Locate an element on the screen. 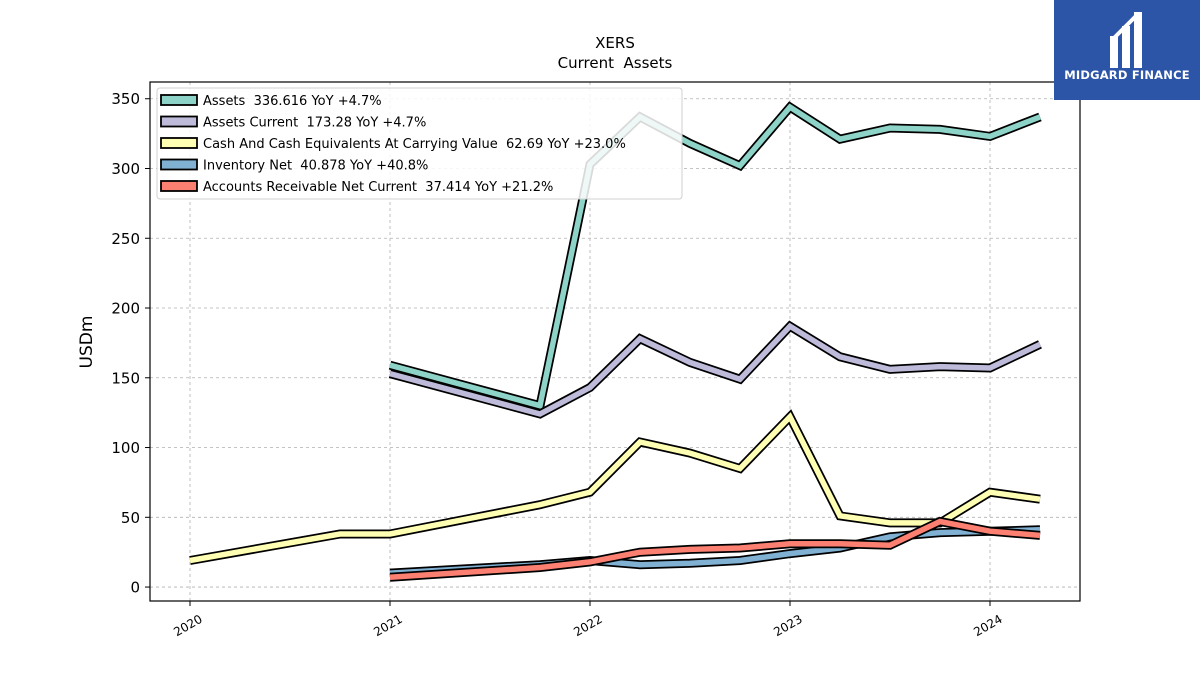 This screenshot has height=675, width=1200. midgard-logo-icon is located at coordinates (1126, 40).